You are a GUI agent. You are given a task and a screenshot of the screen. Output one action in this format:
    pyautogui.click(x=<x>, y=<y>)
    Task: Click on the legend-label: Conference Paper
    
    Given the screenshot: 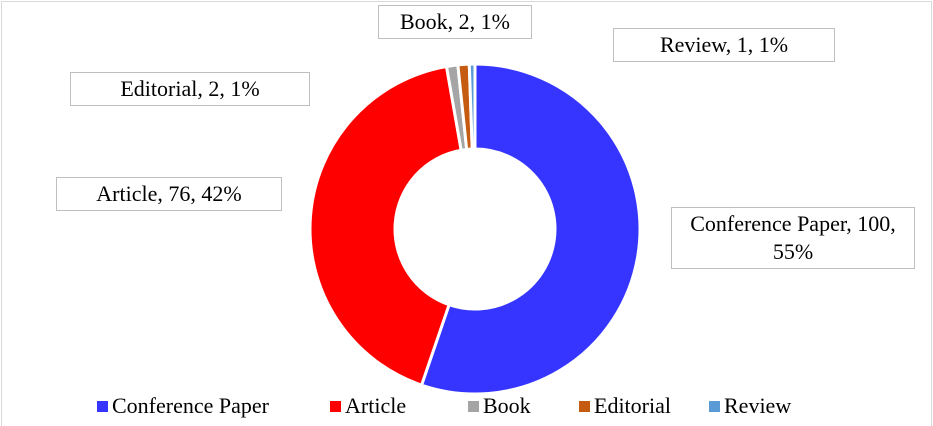 What is the action you would take?
    pyautogui.click(x=191, y=405)
    